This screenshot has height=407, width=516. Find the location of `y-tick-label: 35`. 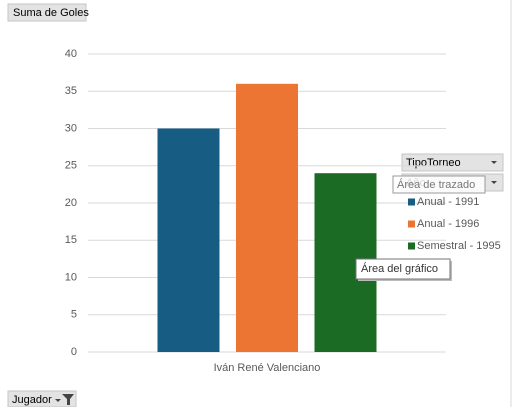

y-tick-label: 35 is located at coordinates (71, 91).